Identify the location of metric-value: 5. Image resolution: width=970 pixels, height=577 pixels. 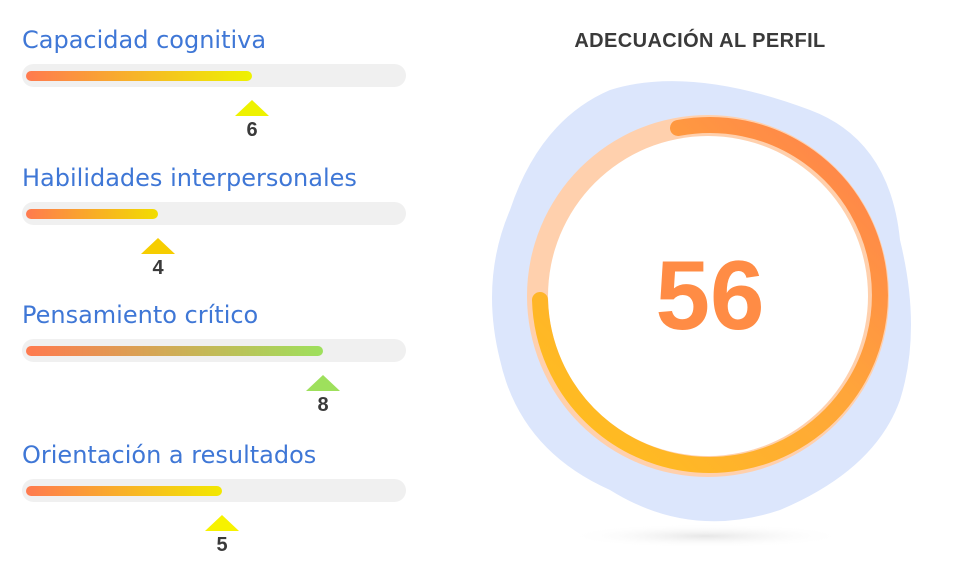
(222, 545).